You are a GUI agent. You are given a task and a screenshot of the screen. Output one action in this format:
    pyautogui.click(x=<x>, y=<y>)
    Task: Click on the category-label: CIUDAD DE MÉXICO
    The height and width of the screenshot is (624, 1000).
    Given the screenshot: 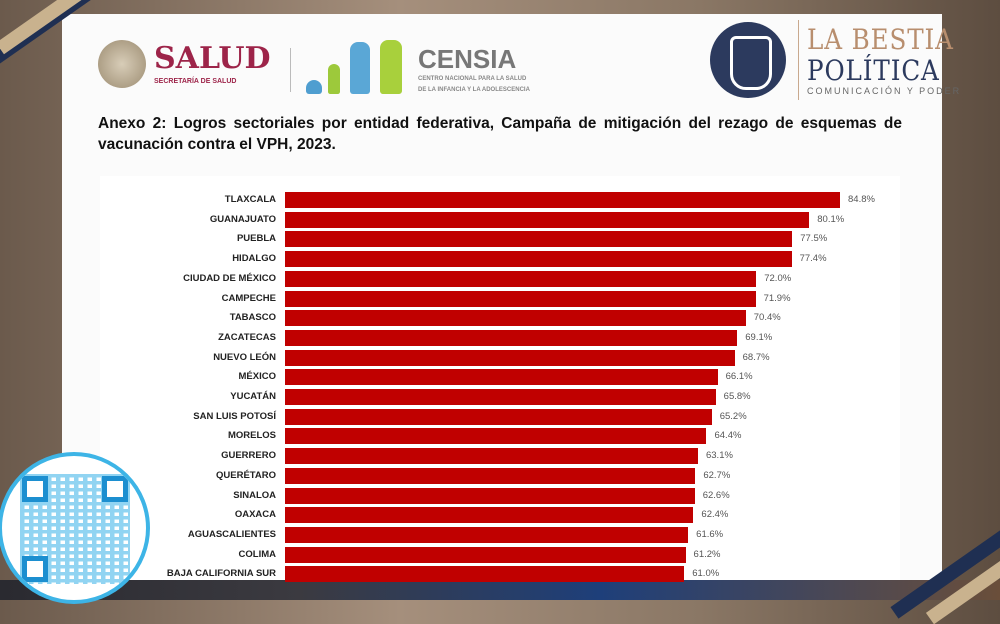 What is the action you would take?
    pyautogui.click(x=229, y=278)
    